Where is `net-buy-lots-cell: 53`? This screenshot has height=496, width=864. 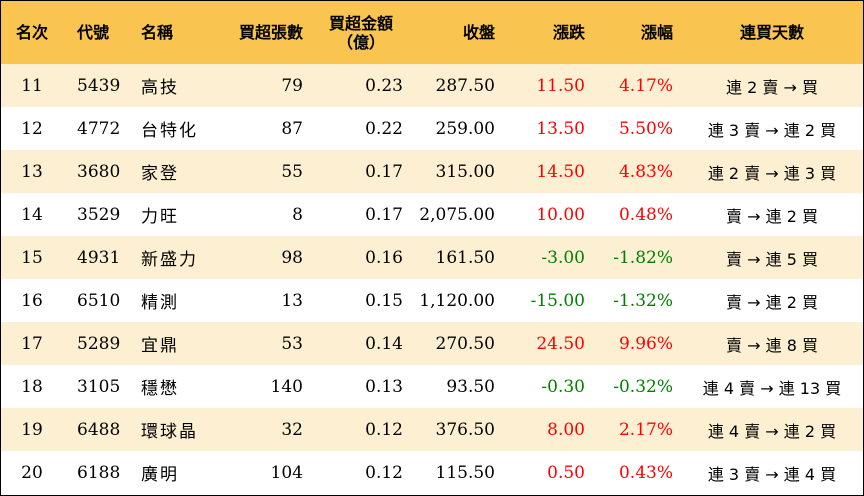 net-buy-lots-cell: 53 is located at coordinates (292, 343).